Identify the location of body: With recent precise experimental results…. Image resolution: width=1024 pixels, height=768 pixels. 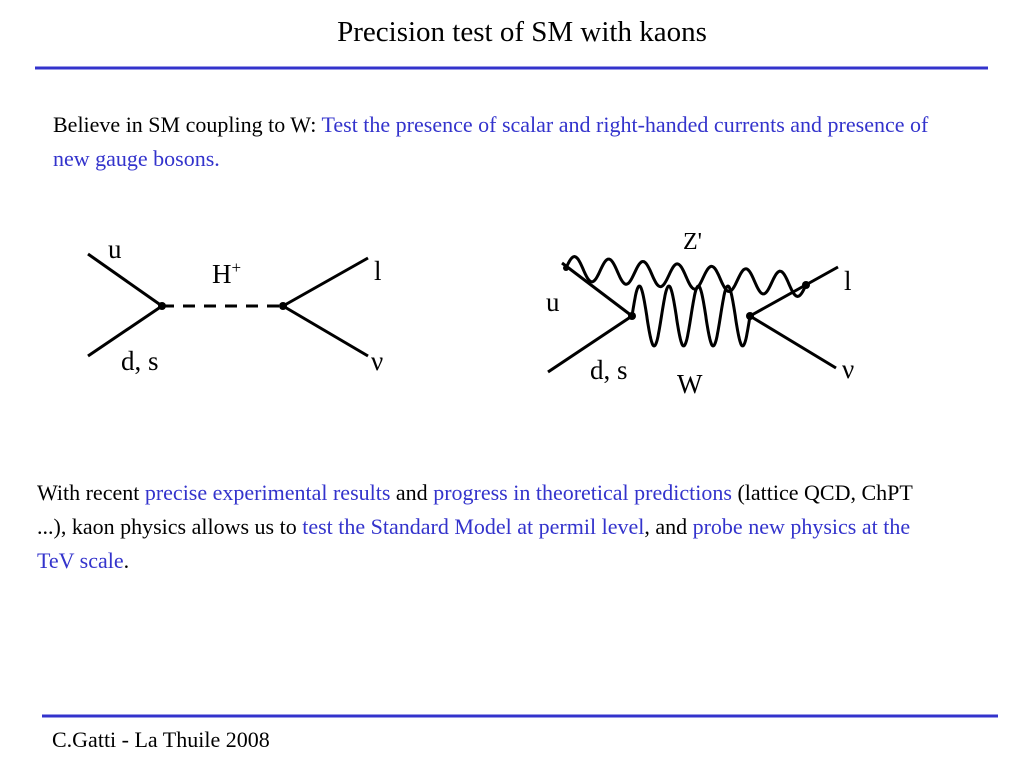
(487, 527).